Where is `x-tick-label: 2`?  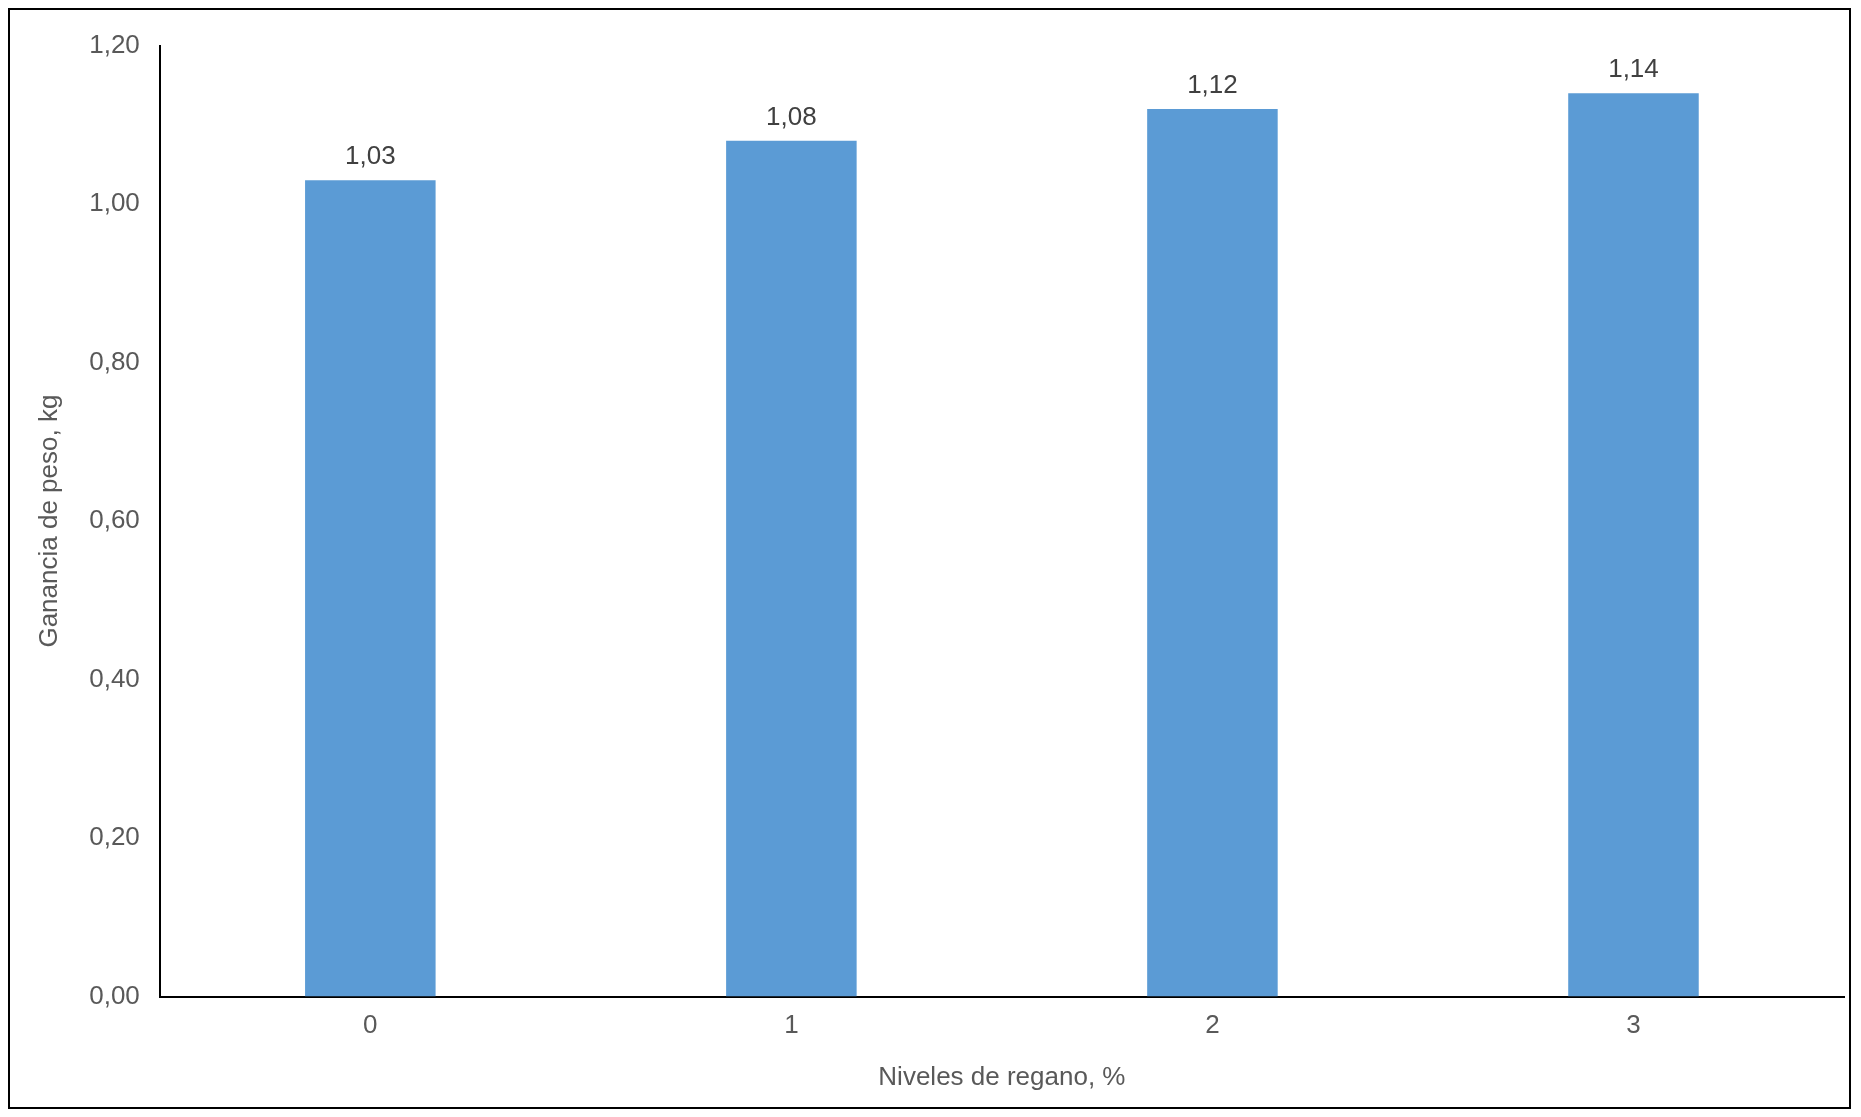
x-tick-label: 2 is located at coordinates (1212, 1024).